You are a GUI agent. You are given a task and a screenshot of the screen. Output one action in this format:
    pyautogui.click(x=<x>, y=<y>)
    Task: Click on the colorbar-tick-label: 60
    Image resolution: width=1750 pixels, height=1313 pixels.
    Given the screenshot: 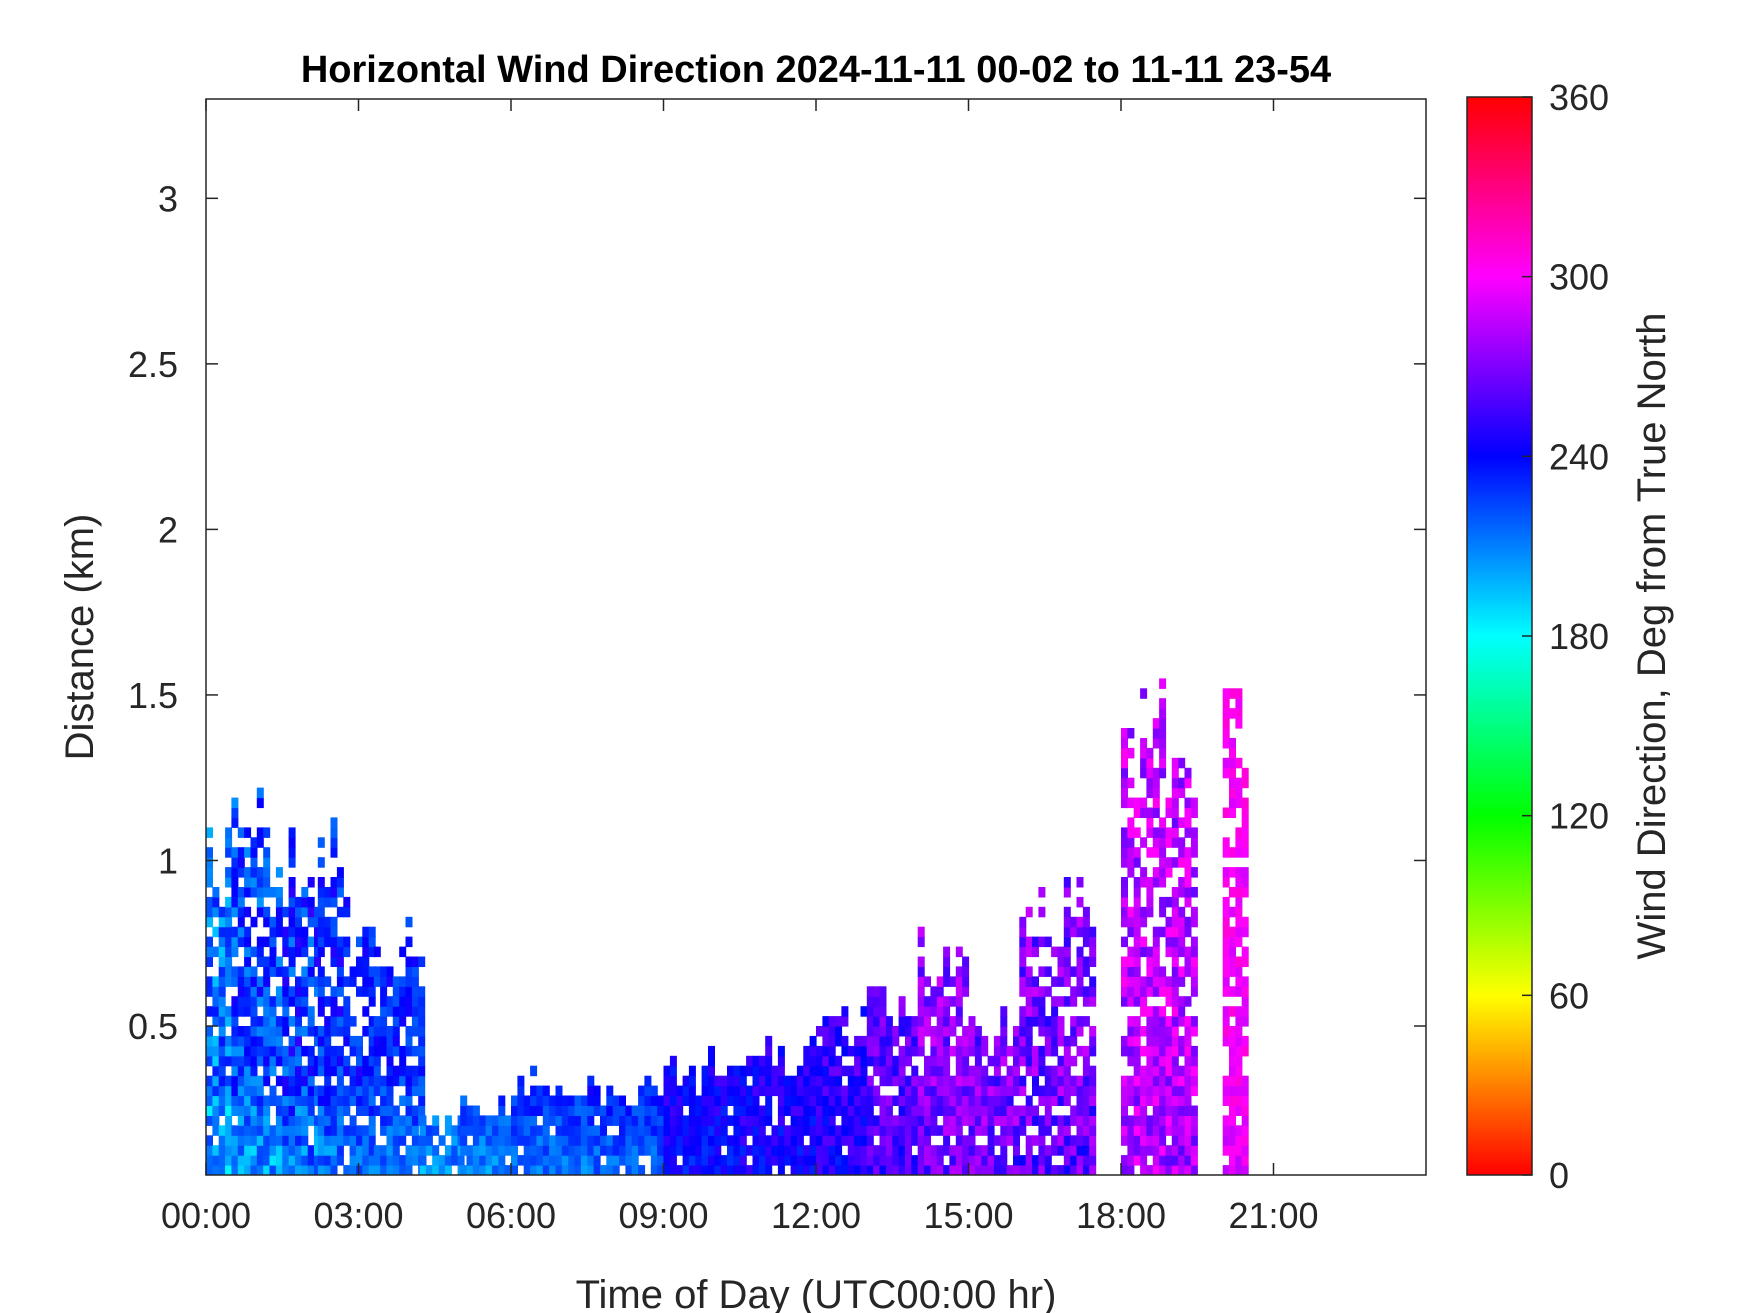 What is the action you would take?
    pyautogui.click(x=1569, y=995)
    